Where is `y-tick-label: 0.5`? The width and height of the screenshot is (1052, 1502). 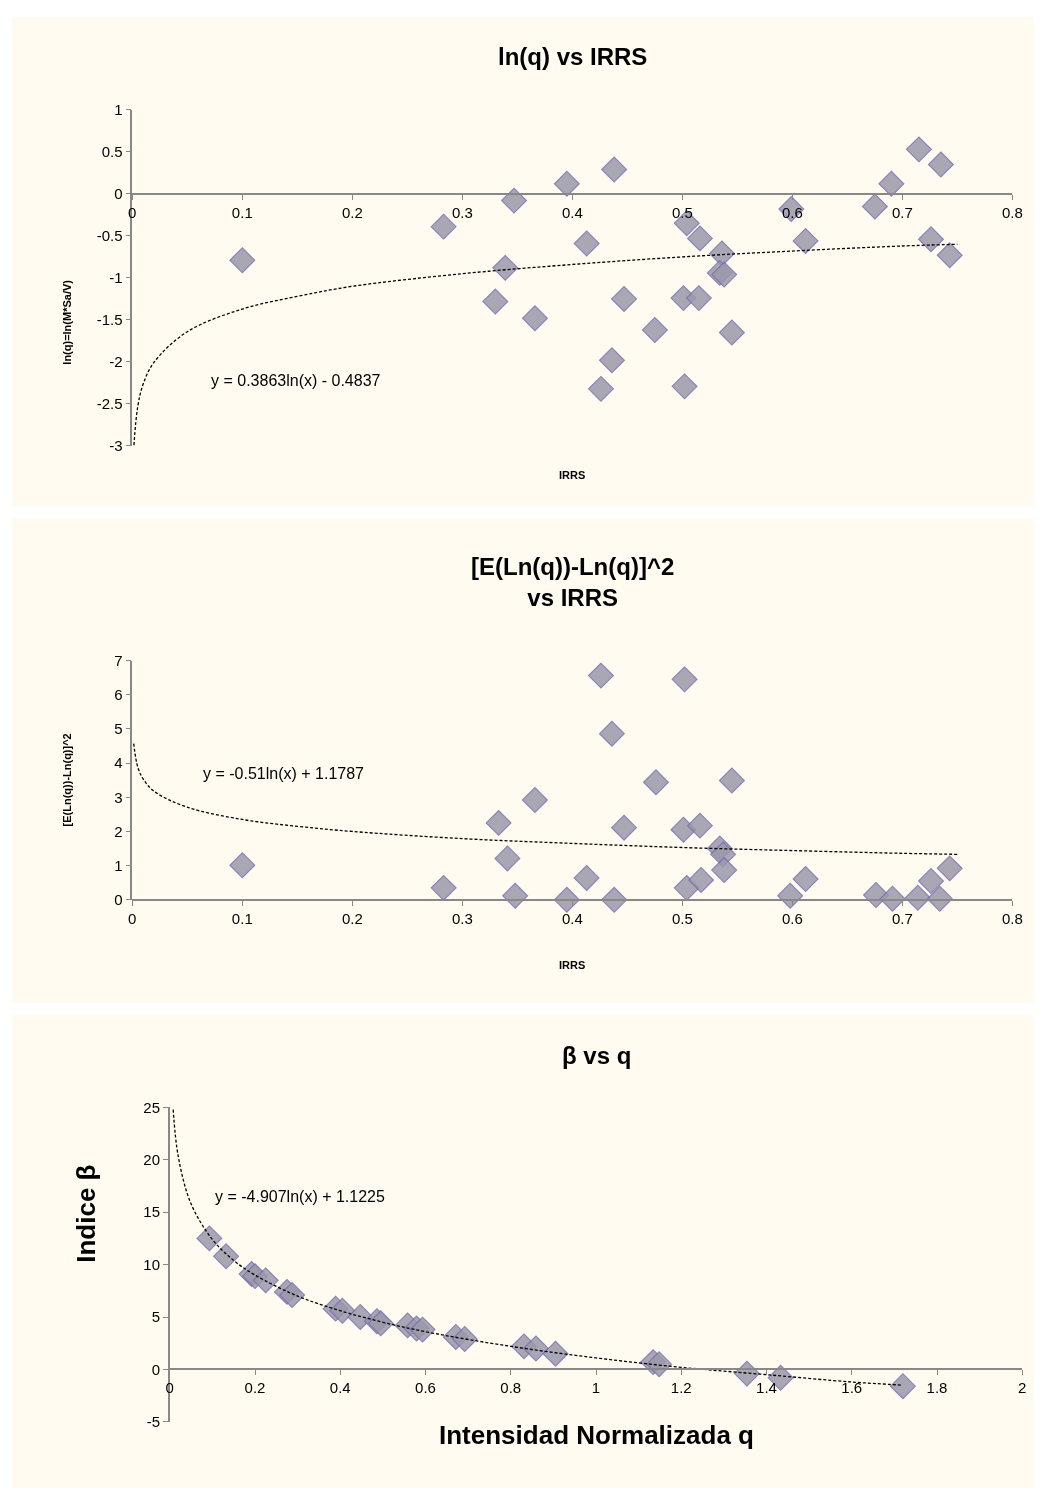 y-tick-label: 0.5 is located at coordinates (112, 152).